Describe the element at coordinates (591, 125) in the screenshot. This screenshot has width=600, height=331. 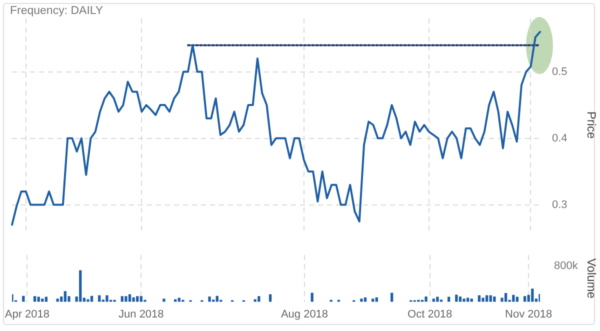
I see `y-axis-title: Price` at that location.